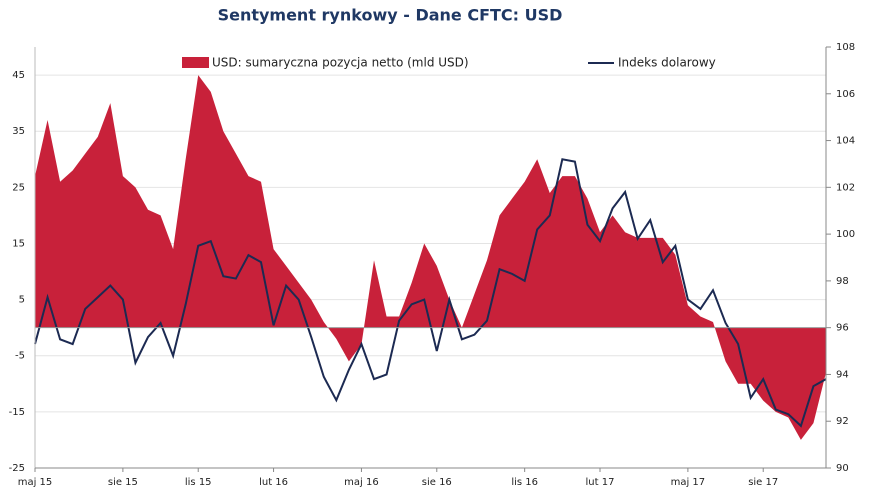 The width and height of the screenshot is (876, 498). I want to click on x-tick-label: sie 15, so click(123, 482).